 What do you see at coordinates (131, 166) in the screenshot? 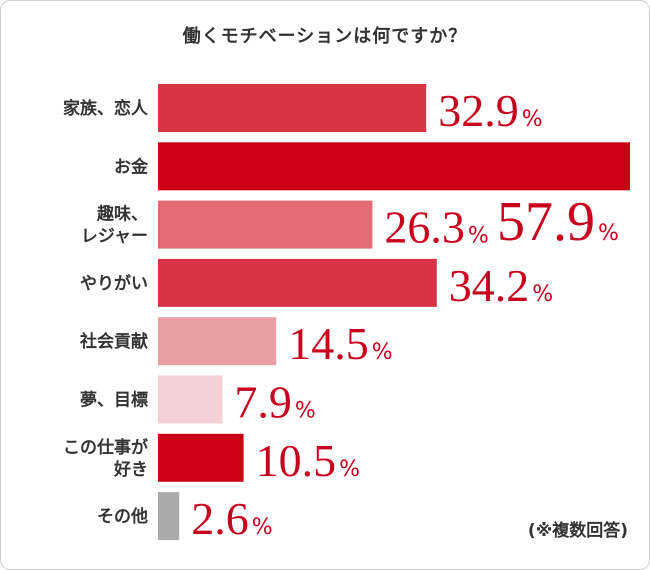
I see `category-label-1: お金` at bounding box center [131, 166].